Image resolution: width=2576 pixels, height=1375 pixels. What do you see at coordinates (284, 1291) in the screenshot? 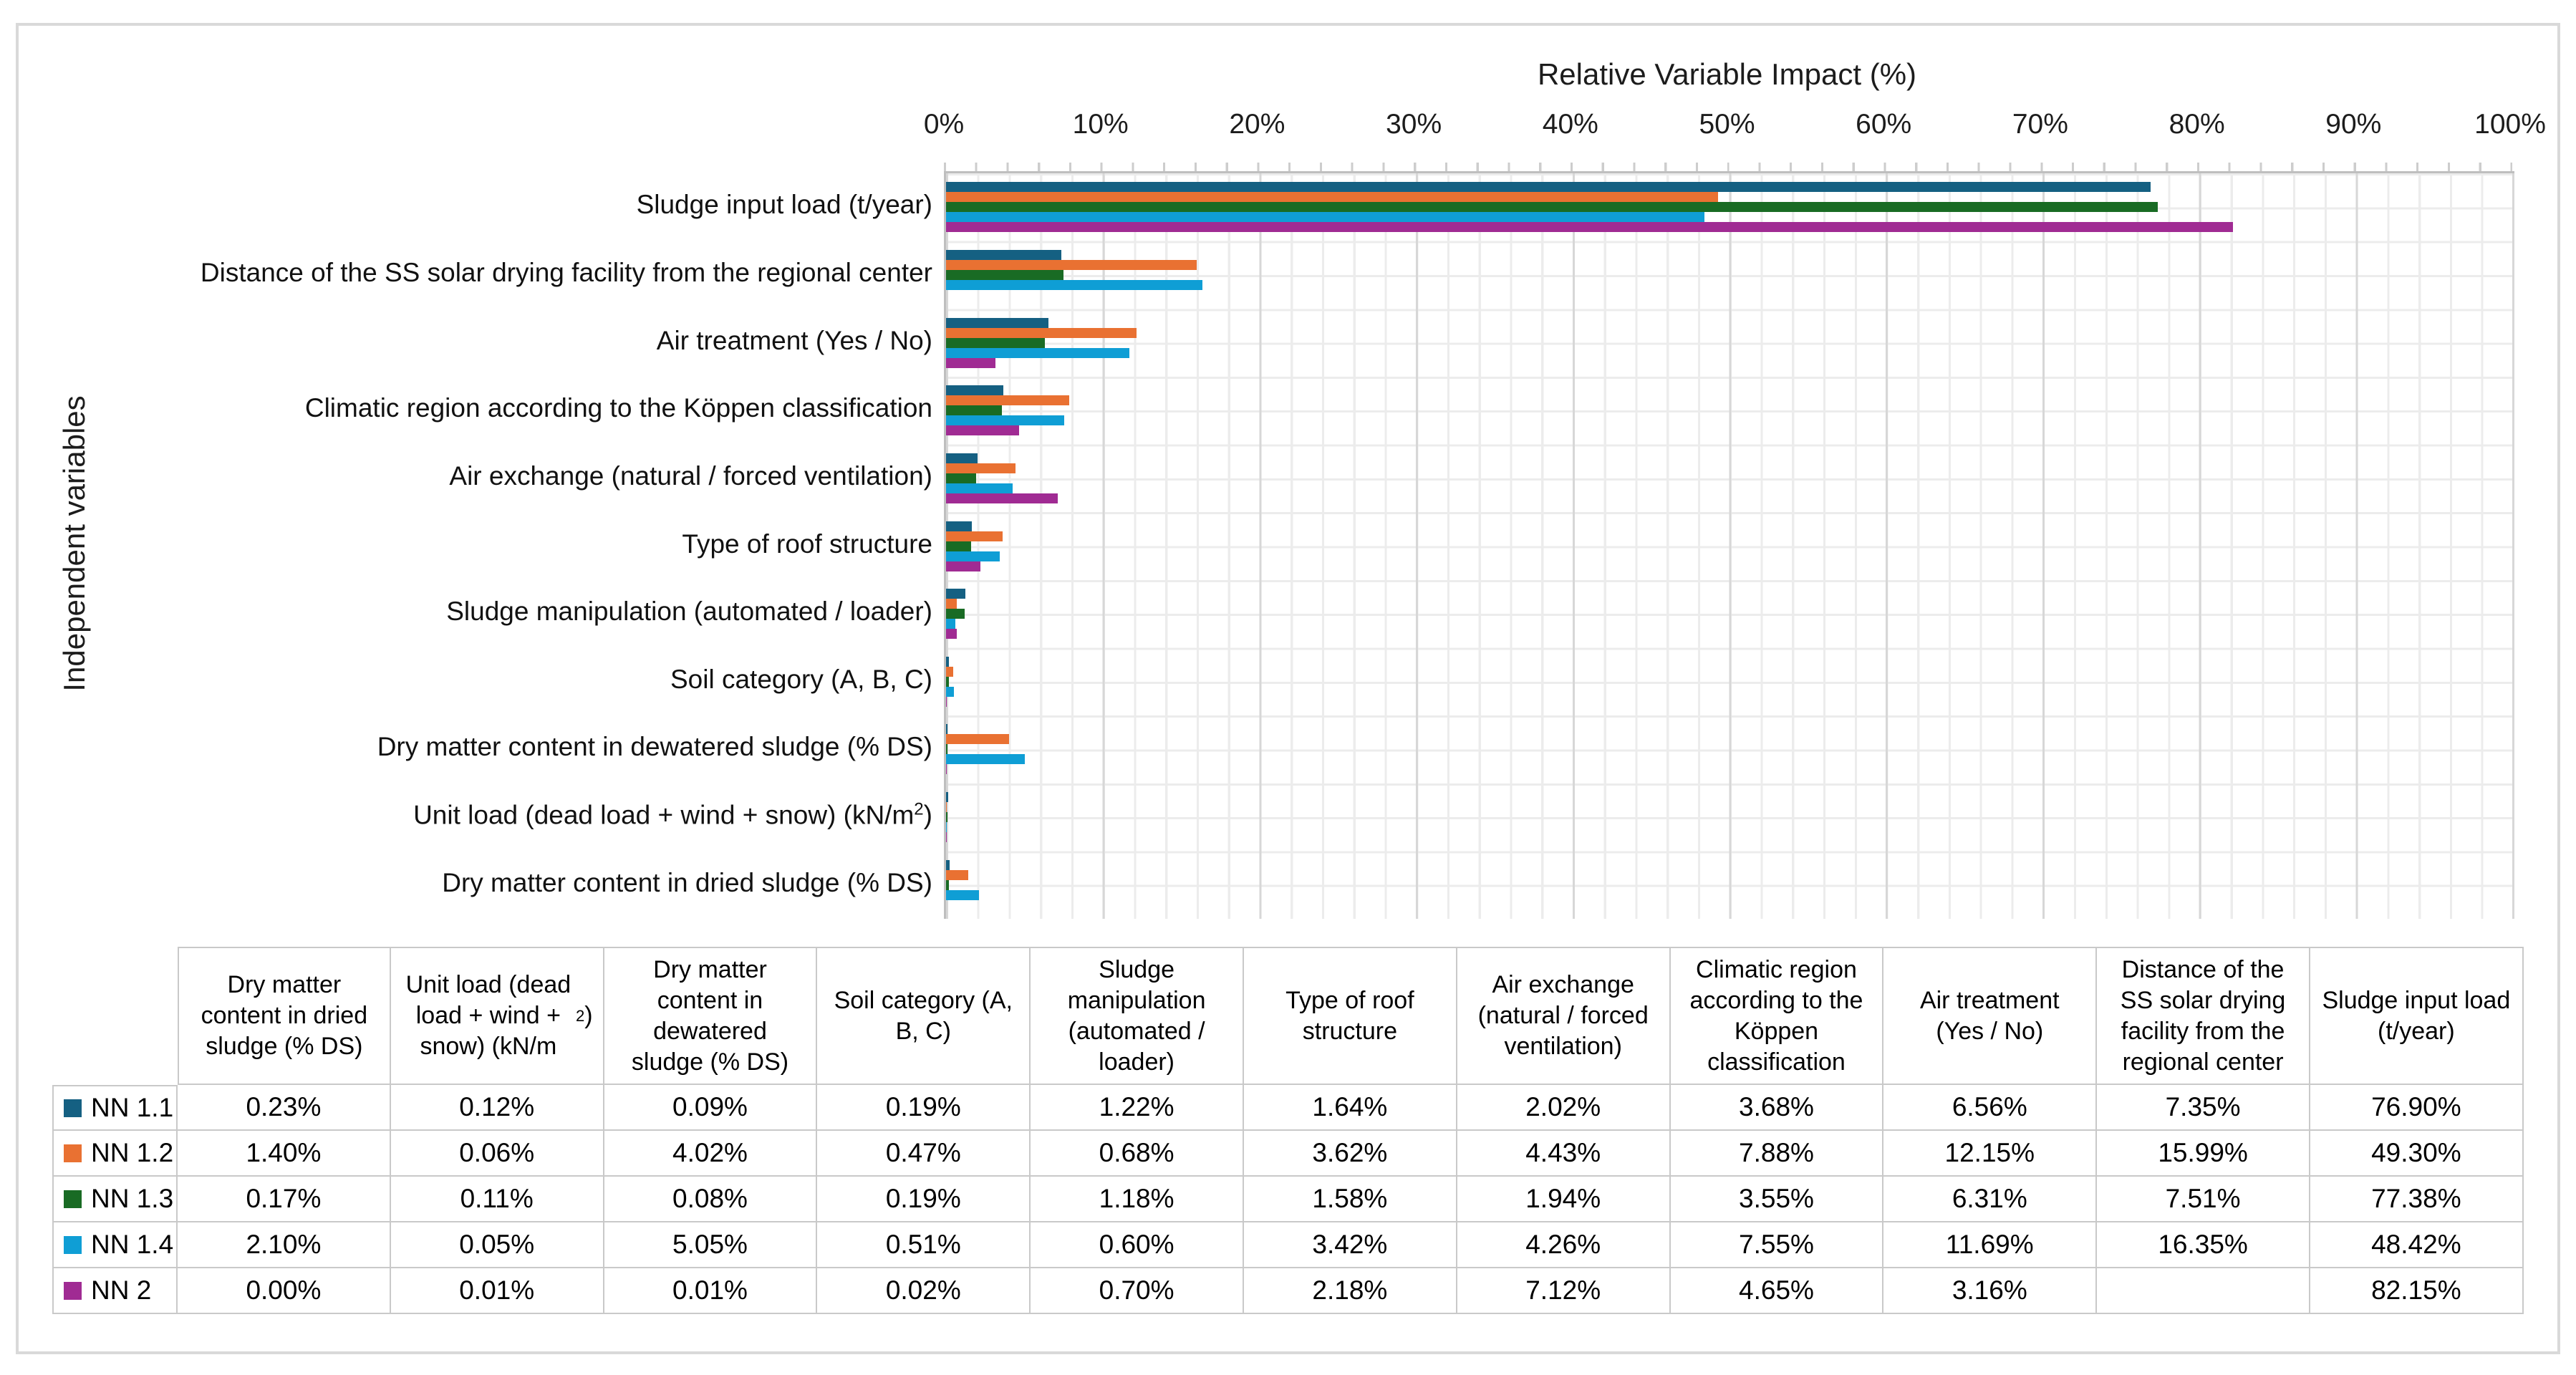
I see `value-cell: 0.00%` at bounding box center [284, 1291].